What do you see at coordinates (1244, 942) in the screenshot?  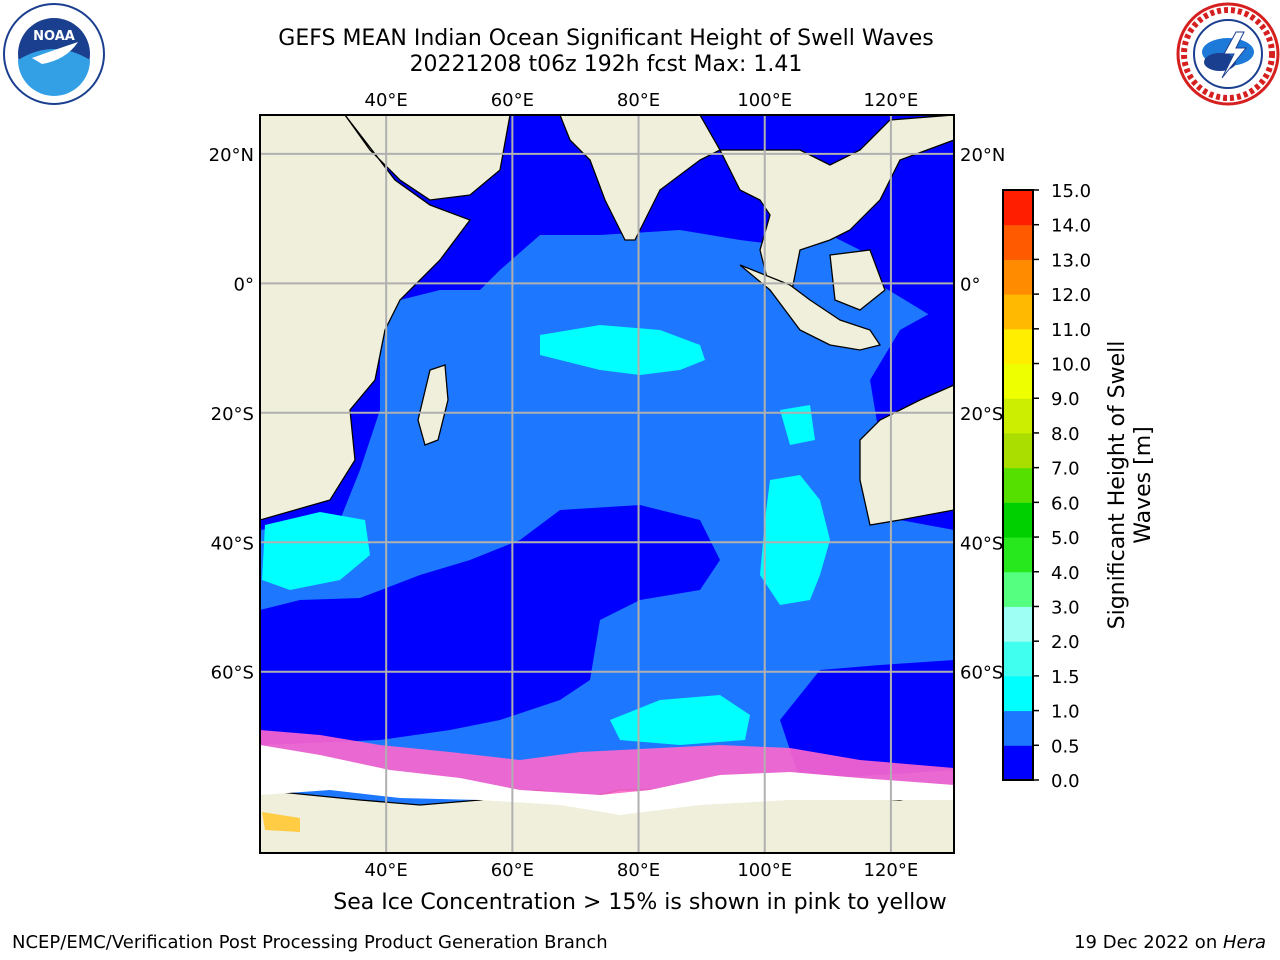 I see `production-host: Hera` at bounding box center [1244, 942].